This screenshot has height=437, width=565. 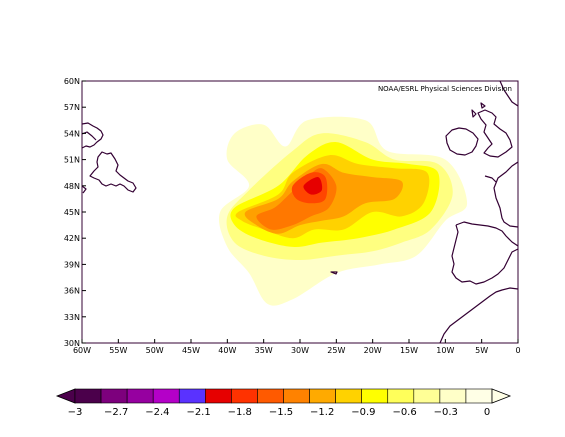 I want to click on y-tick-label: 60N, so click(x=72, y=81).